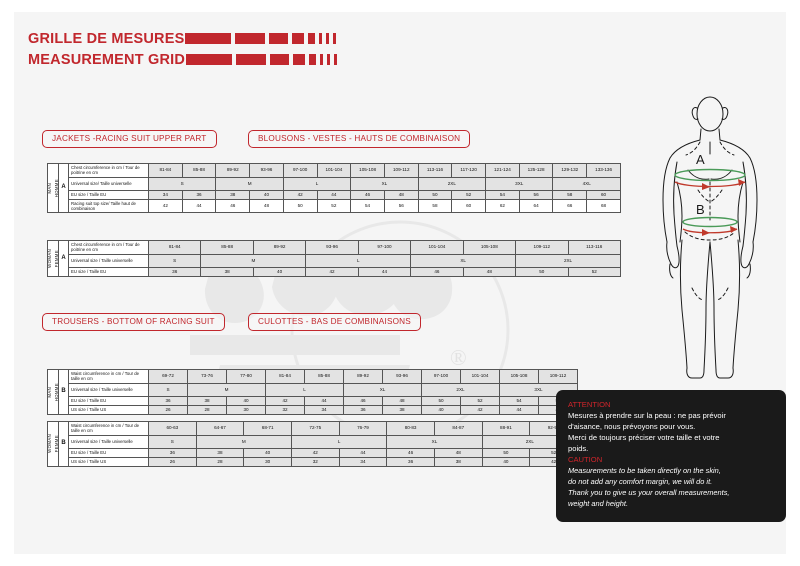  I want to click on value-cell: 42, so click(285, 400).